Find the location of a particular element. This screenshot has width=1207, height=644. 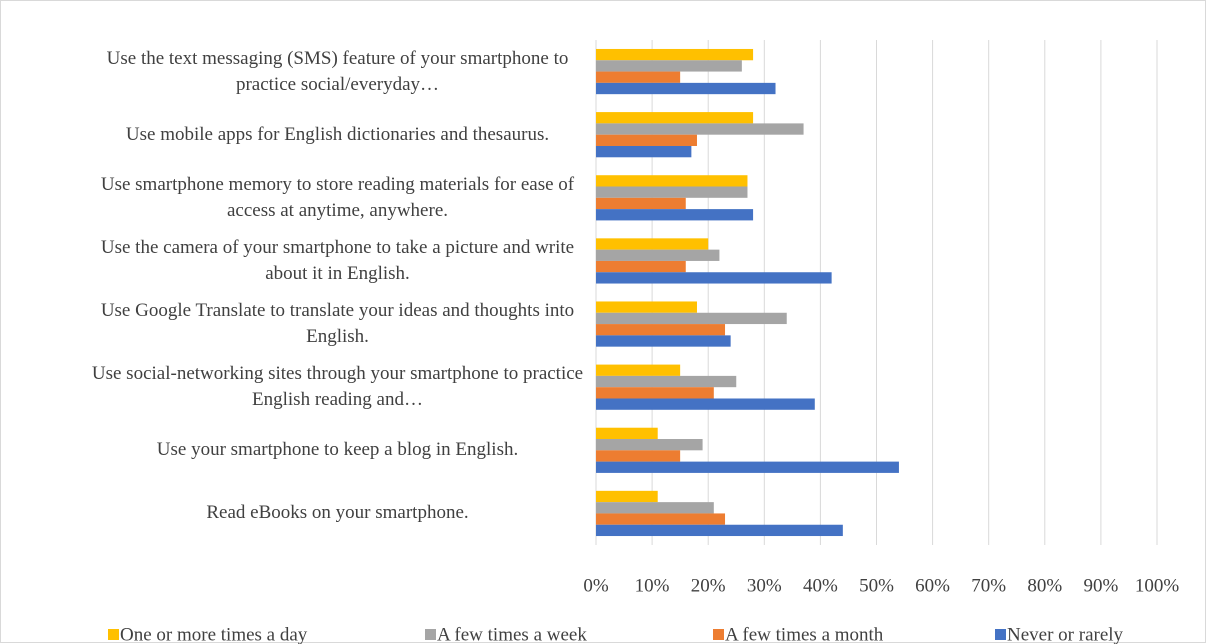

legend-label: Never or rarely is located at coordinates (1065, 634).